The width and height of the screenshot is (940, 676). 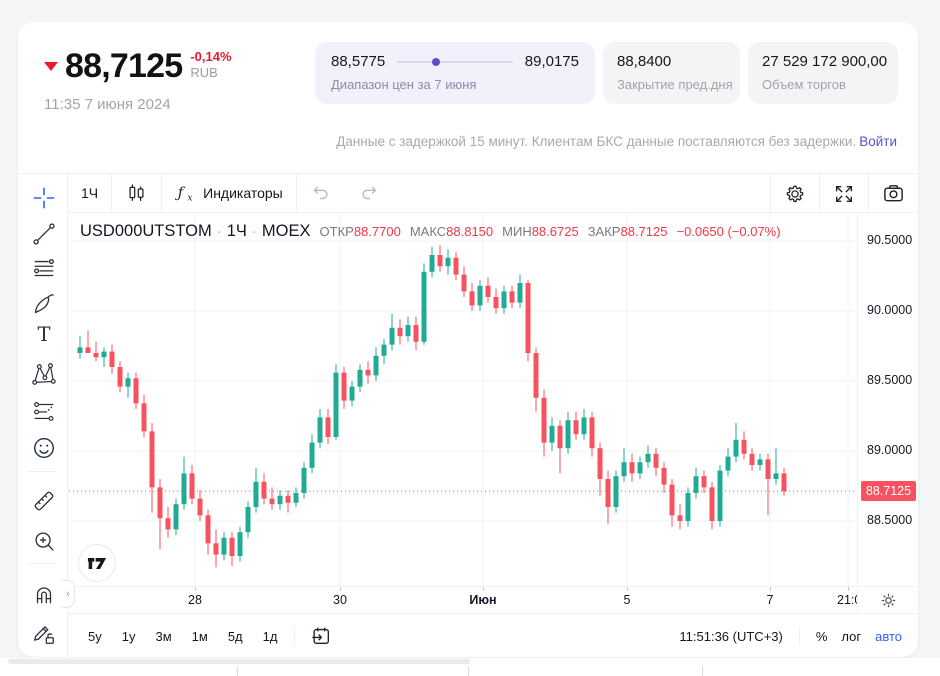 What do you see at coordinates (51, 66) in the screenshot?
I see `price-direction-down-icon` at bounding box center [51, 66].